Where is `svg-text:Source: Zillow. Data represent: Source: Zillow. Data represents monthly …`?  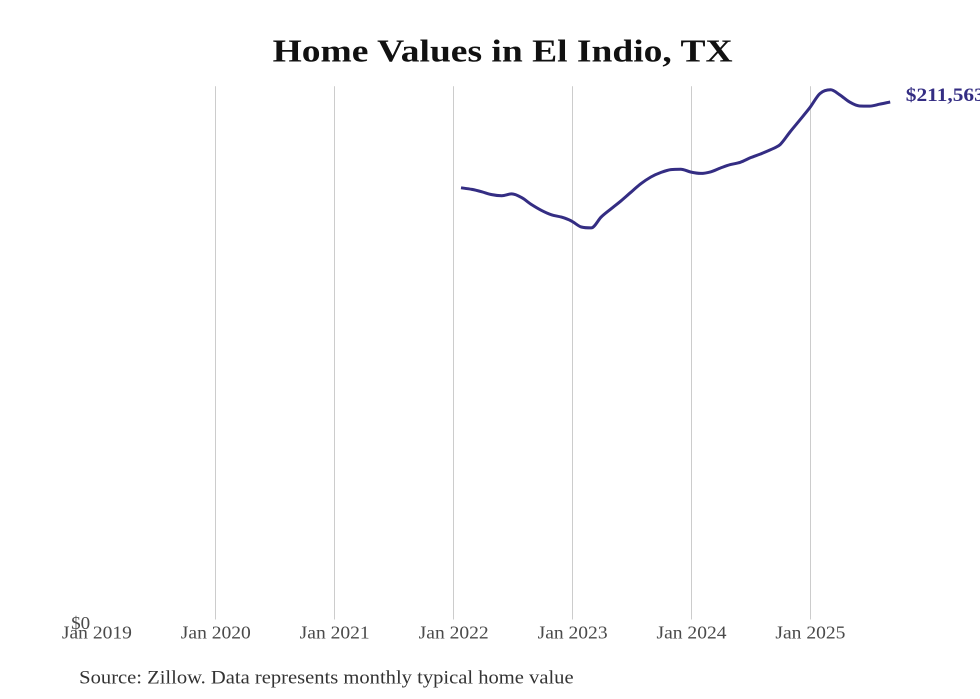 svg-text:Source: Zillow. Data represent: Source: Zillow. Data represents monthly … is located at coordinates (326, 677).